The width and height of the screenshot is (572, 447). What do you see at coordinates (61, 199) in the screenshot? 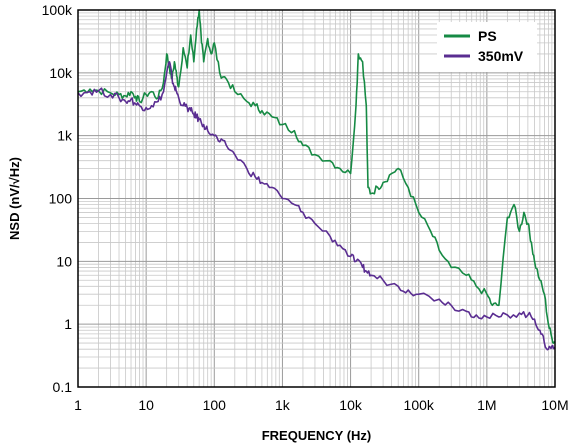
I see `y-tick-label: 100` at bounding box center [61, 199].